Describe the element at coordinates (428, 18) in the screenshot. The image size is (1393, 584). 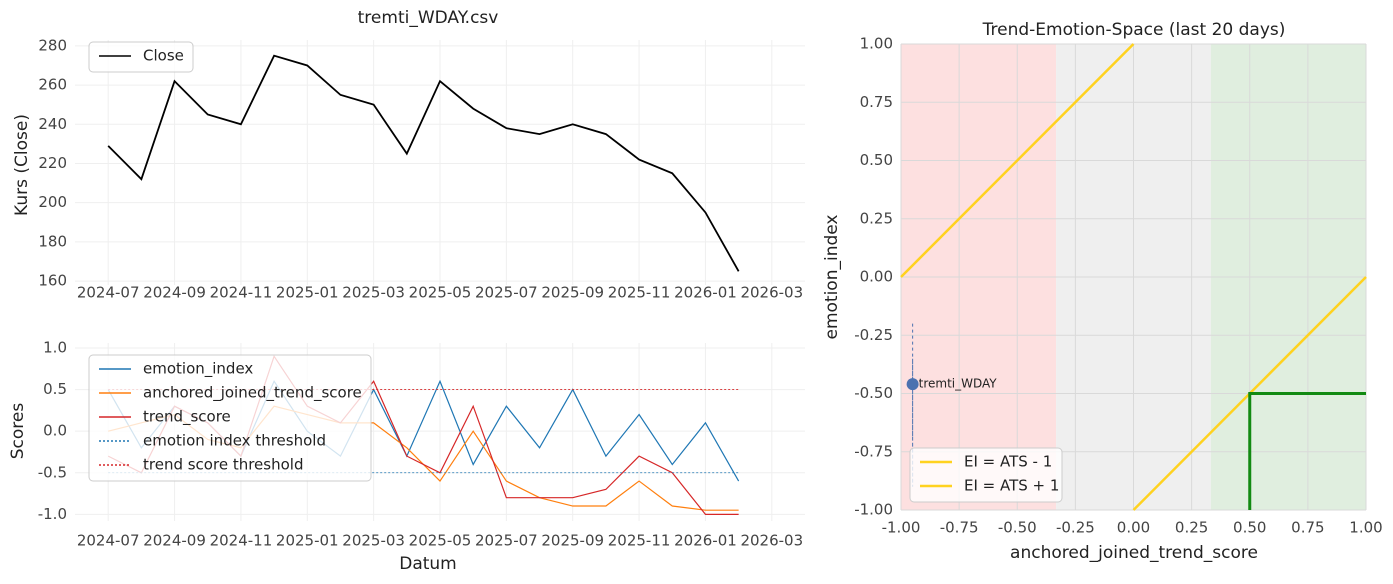
I see `chart-title: tremti_WDAY.csv` at that location.